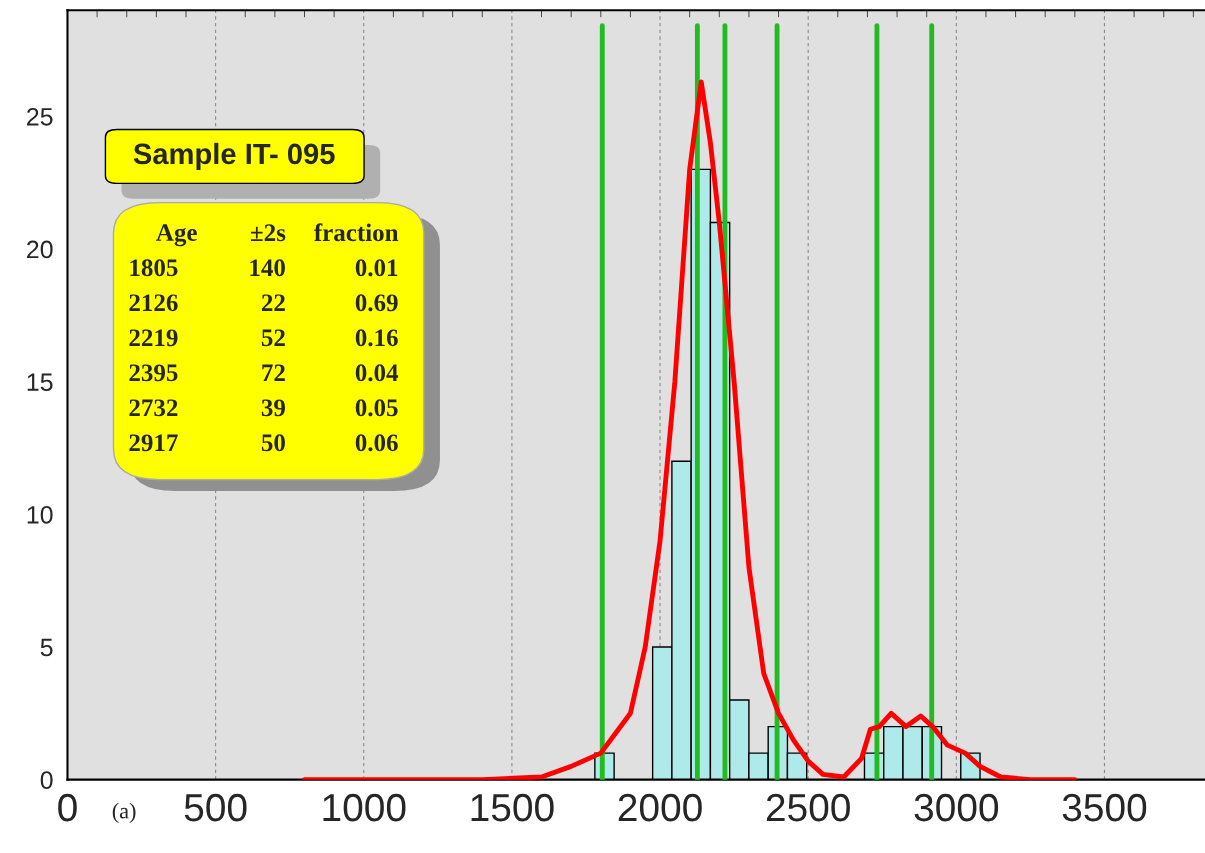 The height and width of the screenshot is (853, 1205). I want to click on text: Age ±2s fraction, so click(277, 235).